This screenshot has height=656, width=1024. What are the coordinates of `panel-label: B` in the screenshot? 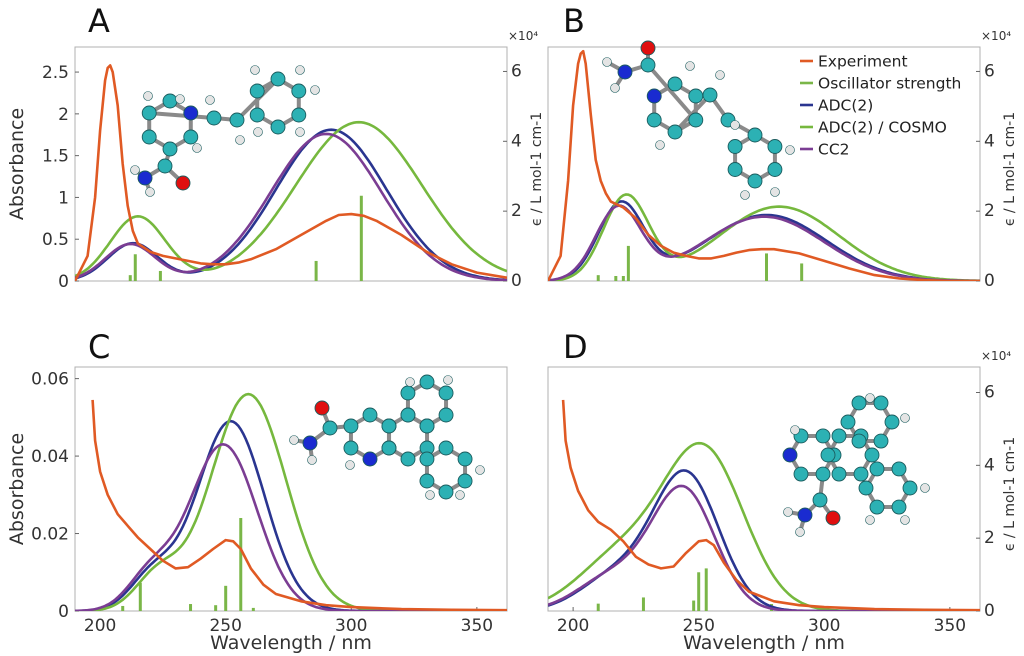 It's located at (574, 21).